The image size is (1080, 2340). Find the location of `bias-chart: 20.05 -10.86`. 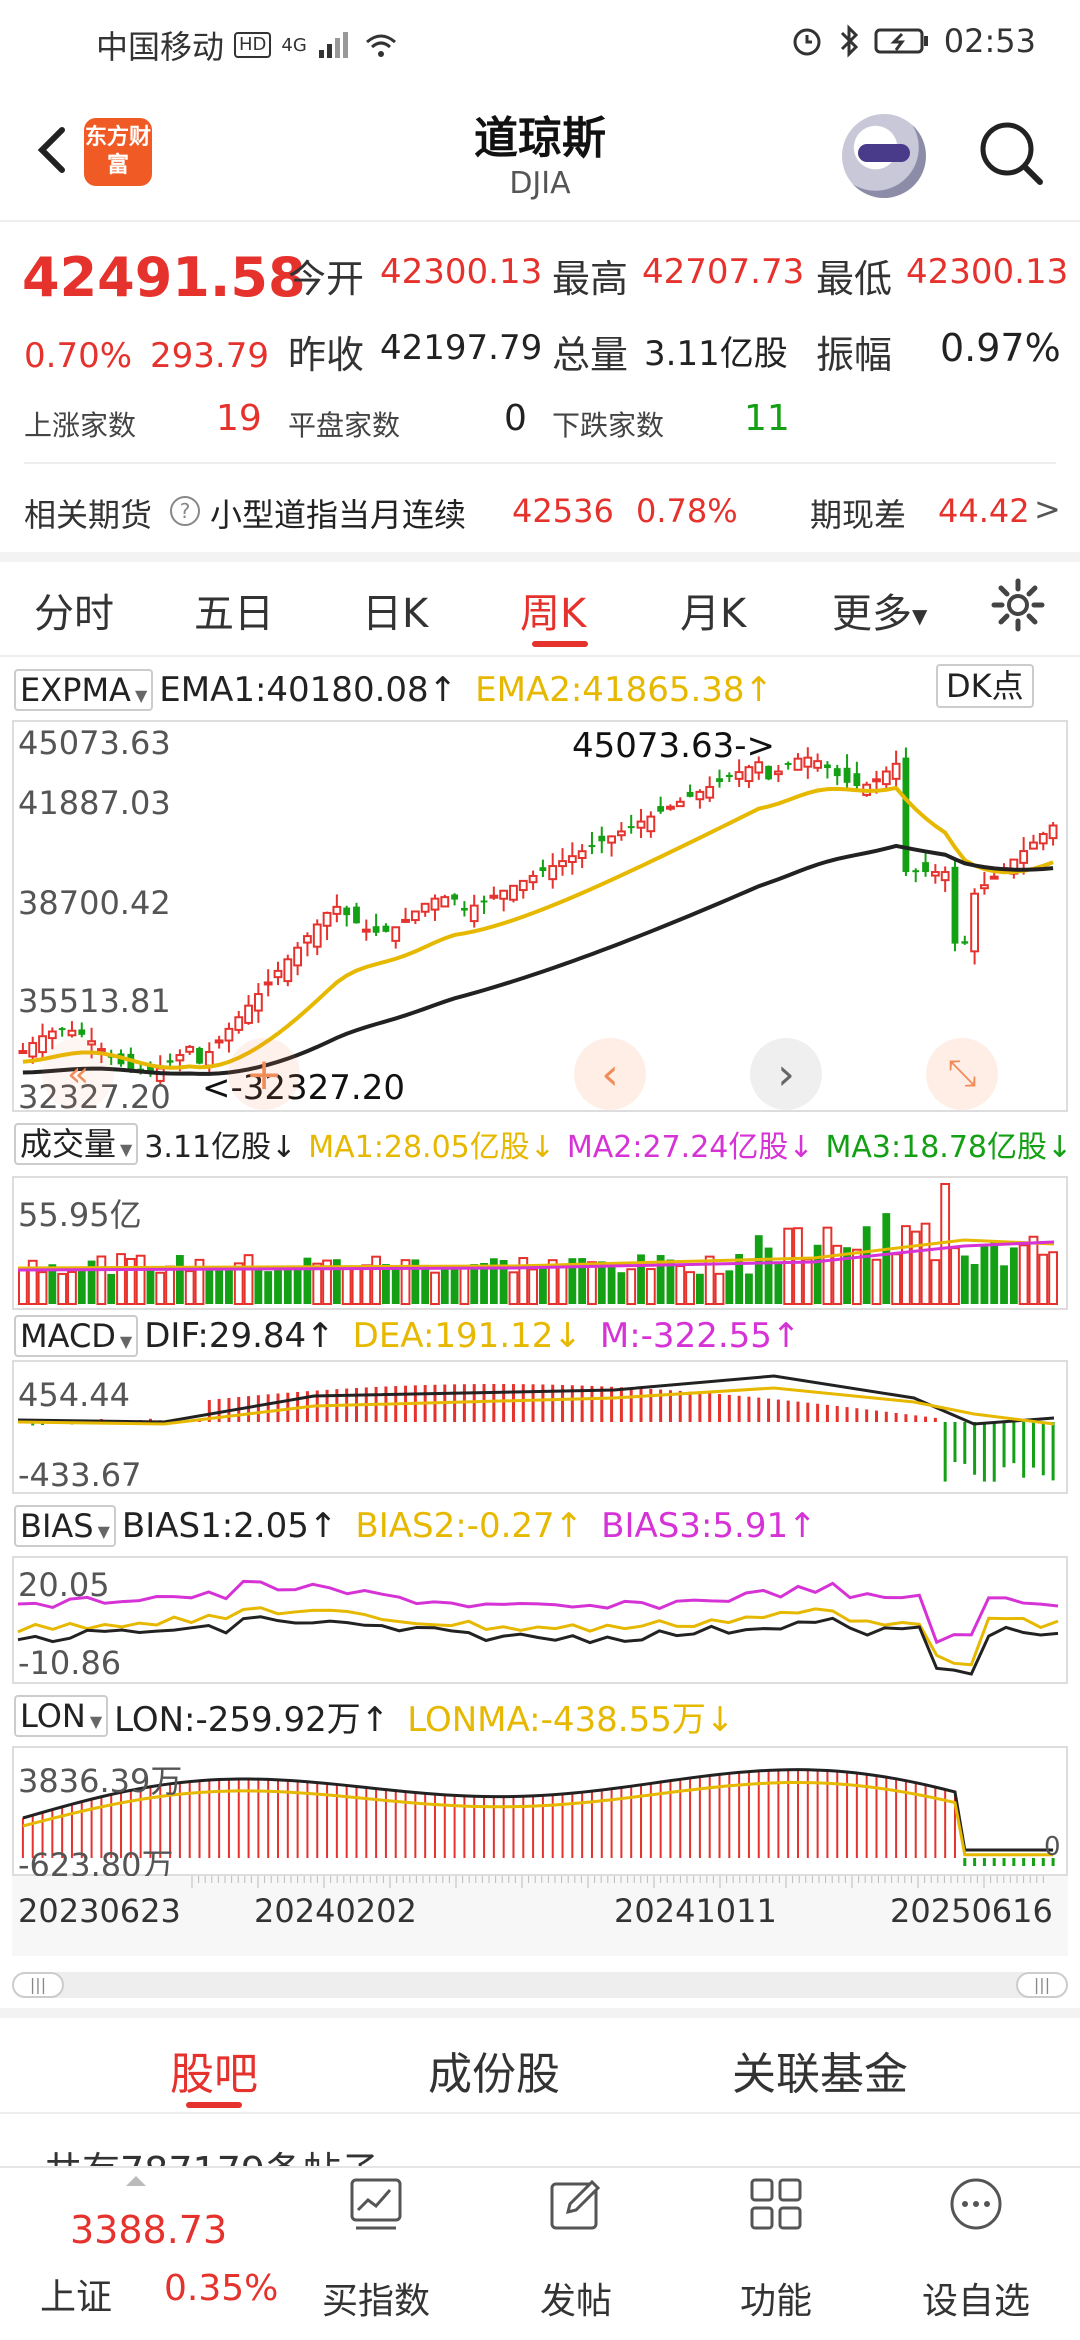

bias-chart: 20.05 -10.86 is located at coordinates (540, 1620).